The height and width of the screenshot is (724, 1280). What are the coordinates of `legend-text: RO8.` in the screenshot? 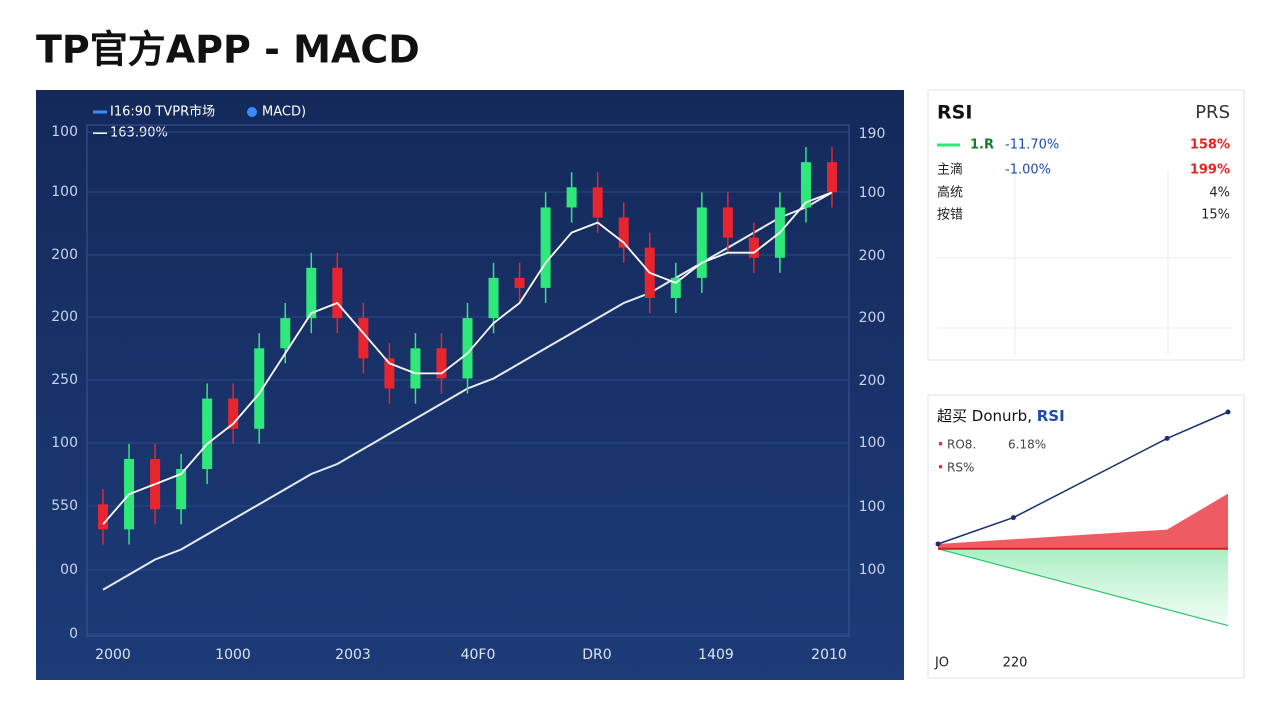 It's located at (961, 445).